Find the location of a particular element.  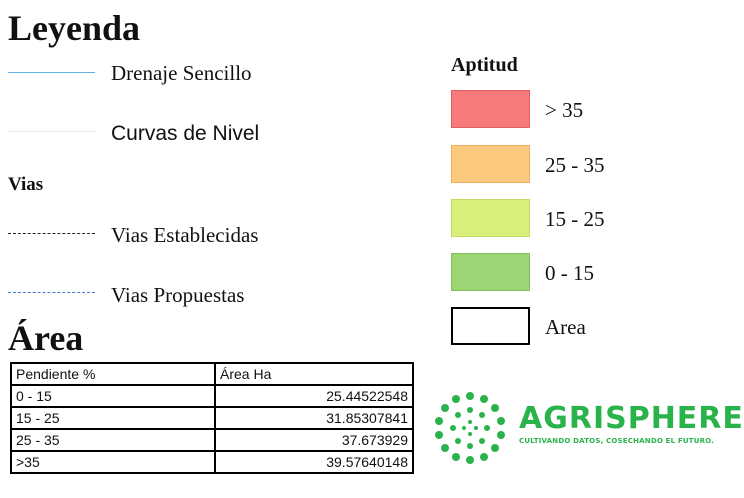

roads-heading: Vias is located at coordinates (26, 184).